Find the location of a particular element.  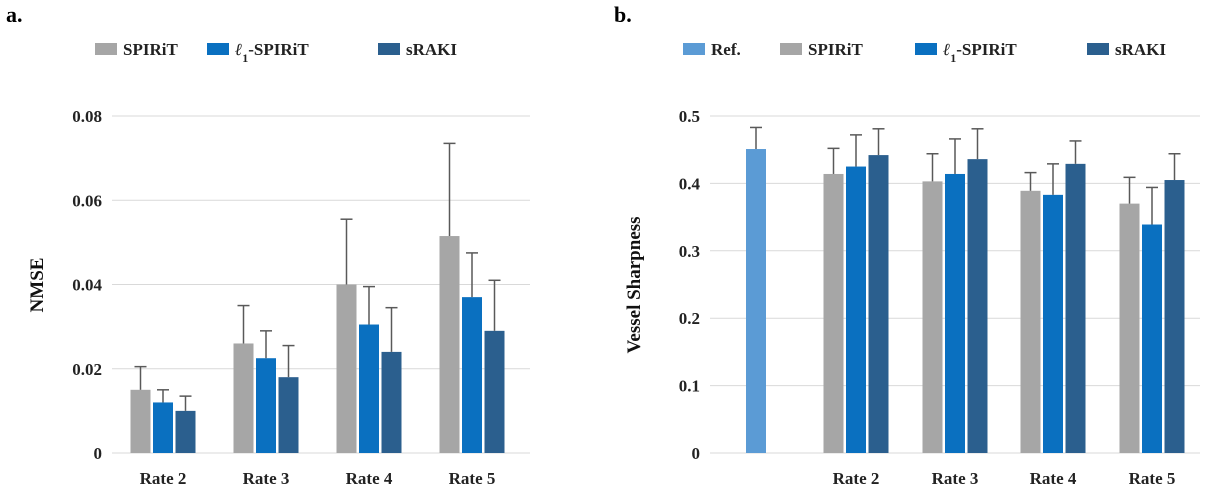

y-tick-label: 0.02 is located at coordinates (87, 369).